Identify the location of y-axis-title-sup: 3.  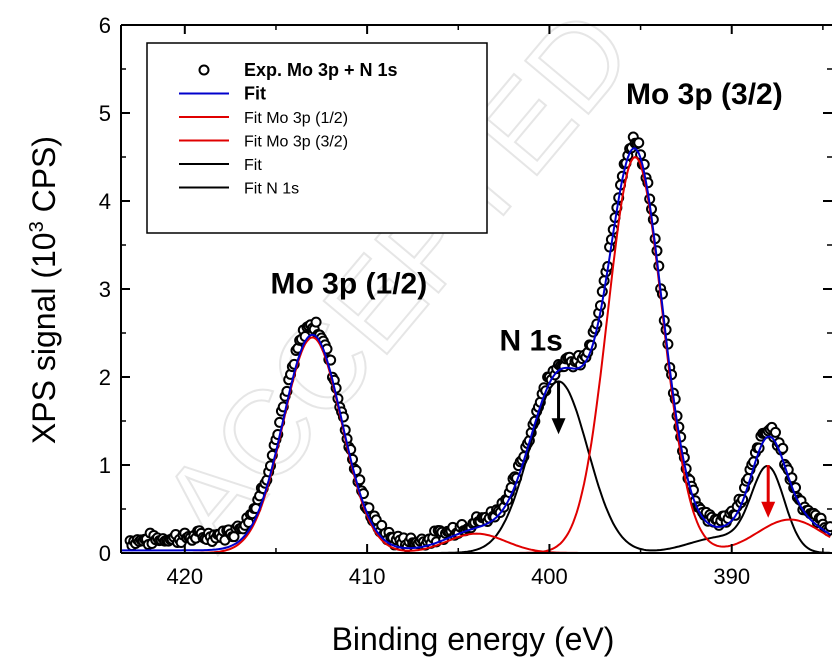
(37, 226).